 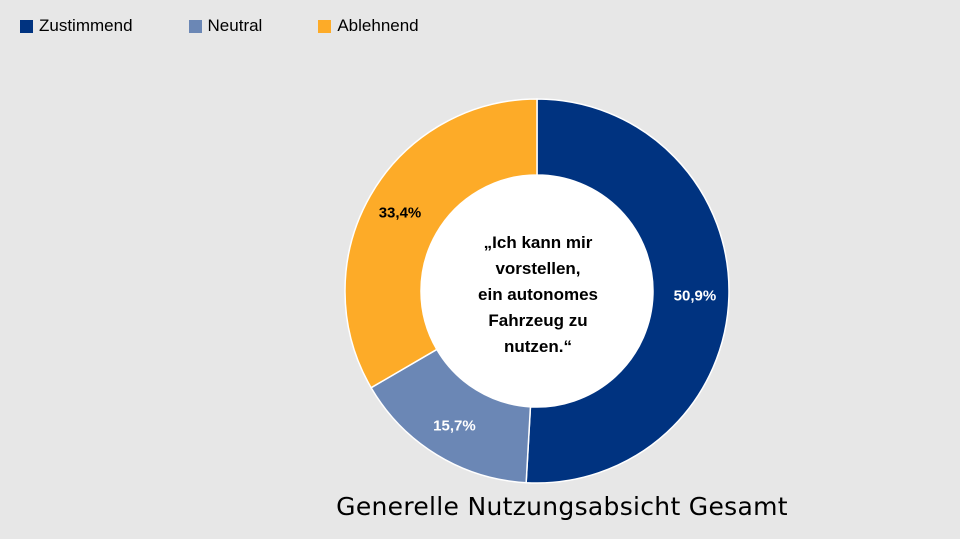 What do you see at coordinates (325, 26) in the screenshot?
I see `legend-swatch-ablehnend` at bounding box center [325, 26].